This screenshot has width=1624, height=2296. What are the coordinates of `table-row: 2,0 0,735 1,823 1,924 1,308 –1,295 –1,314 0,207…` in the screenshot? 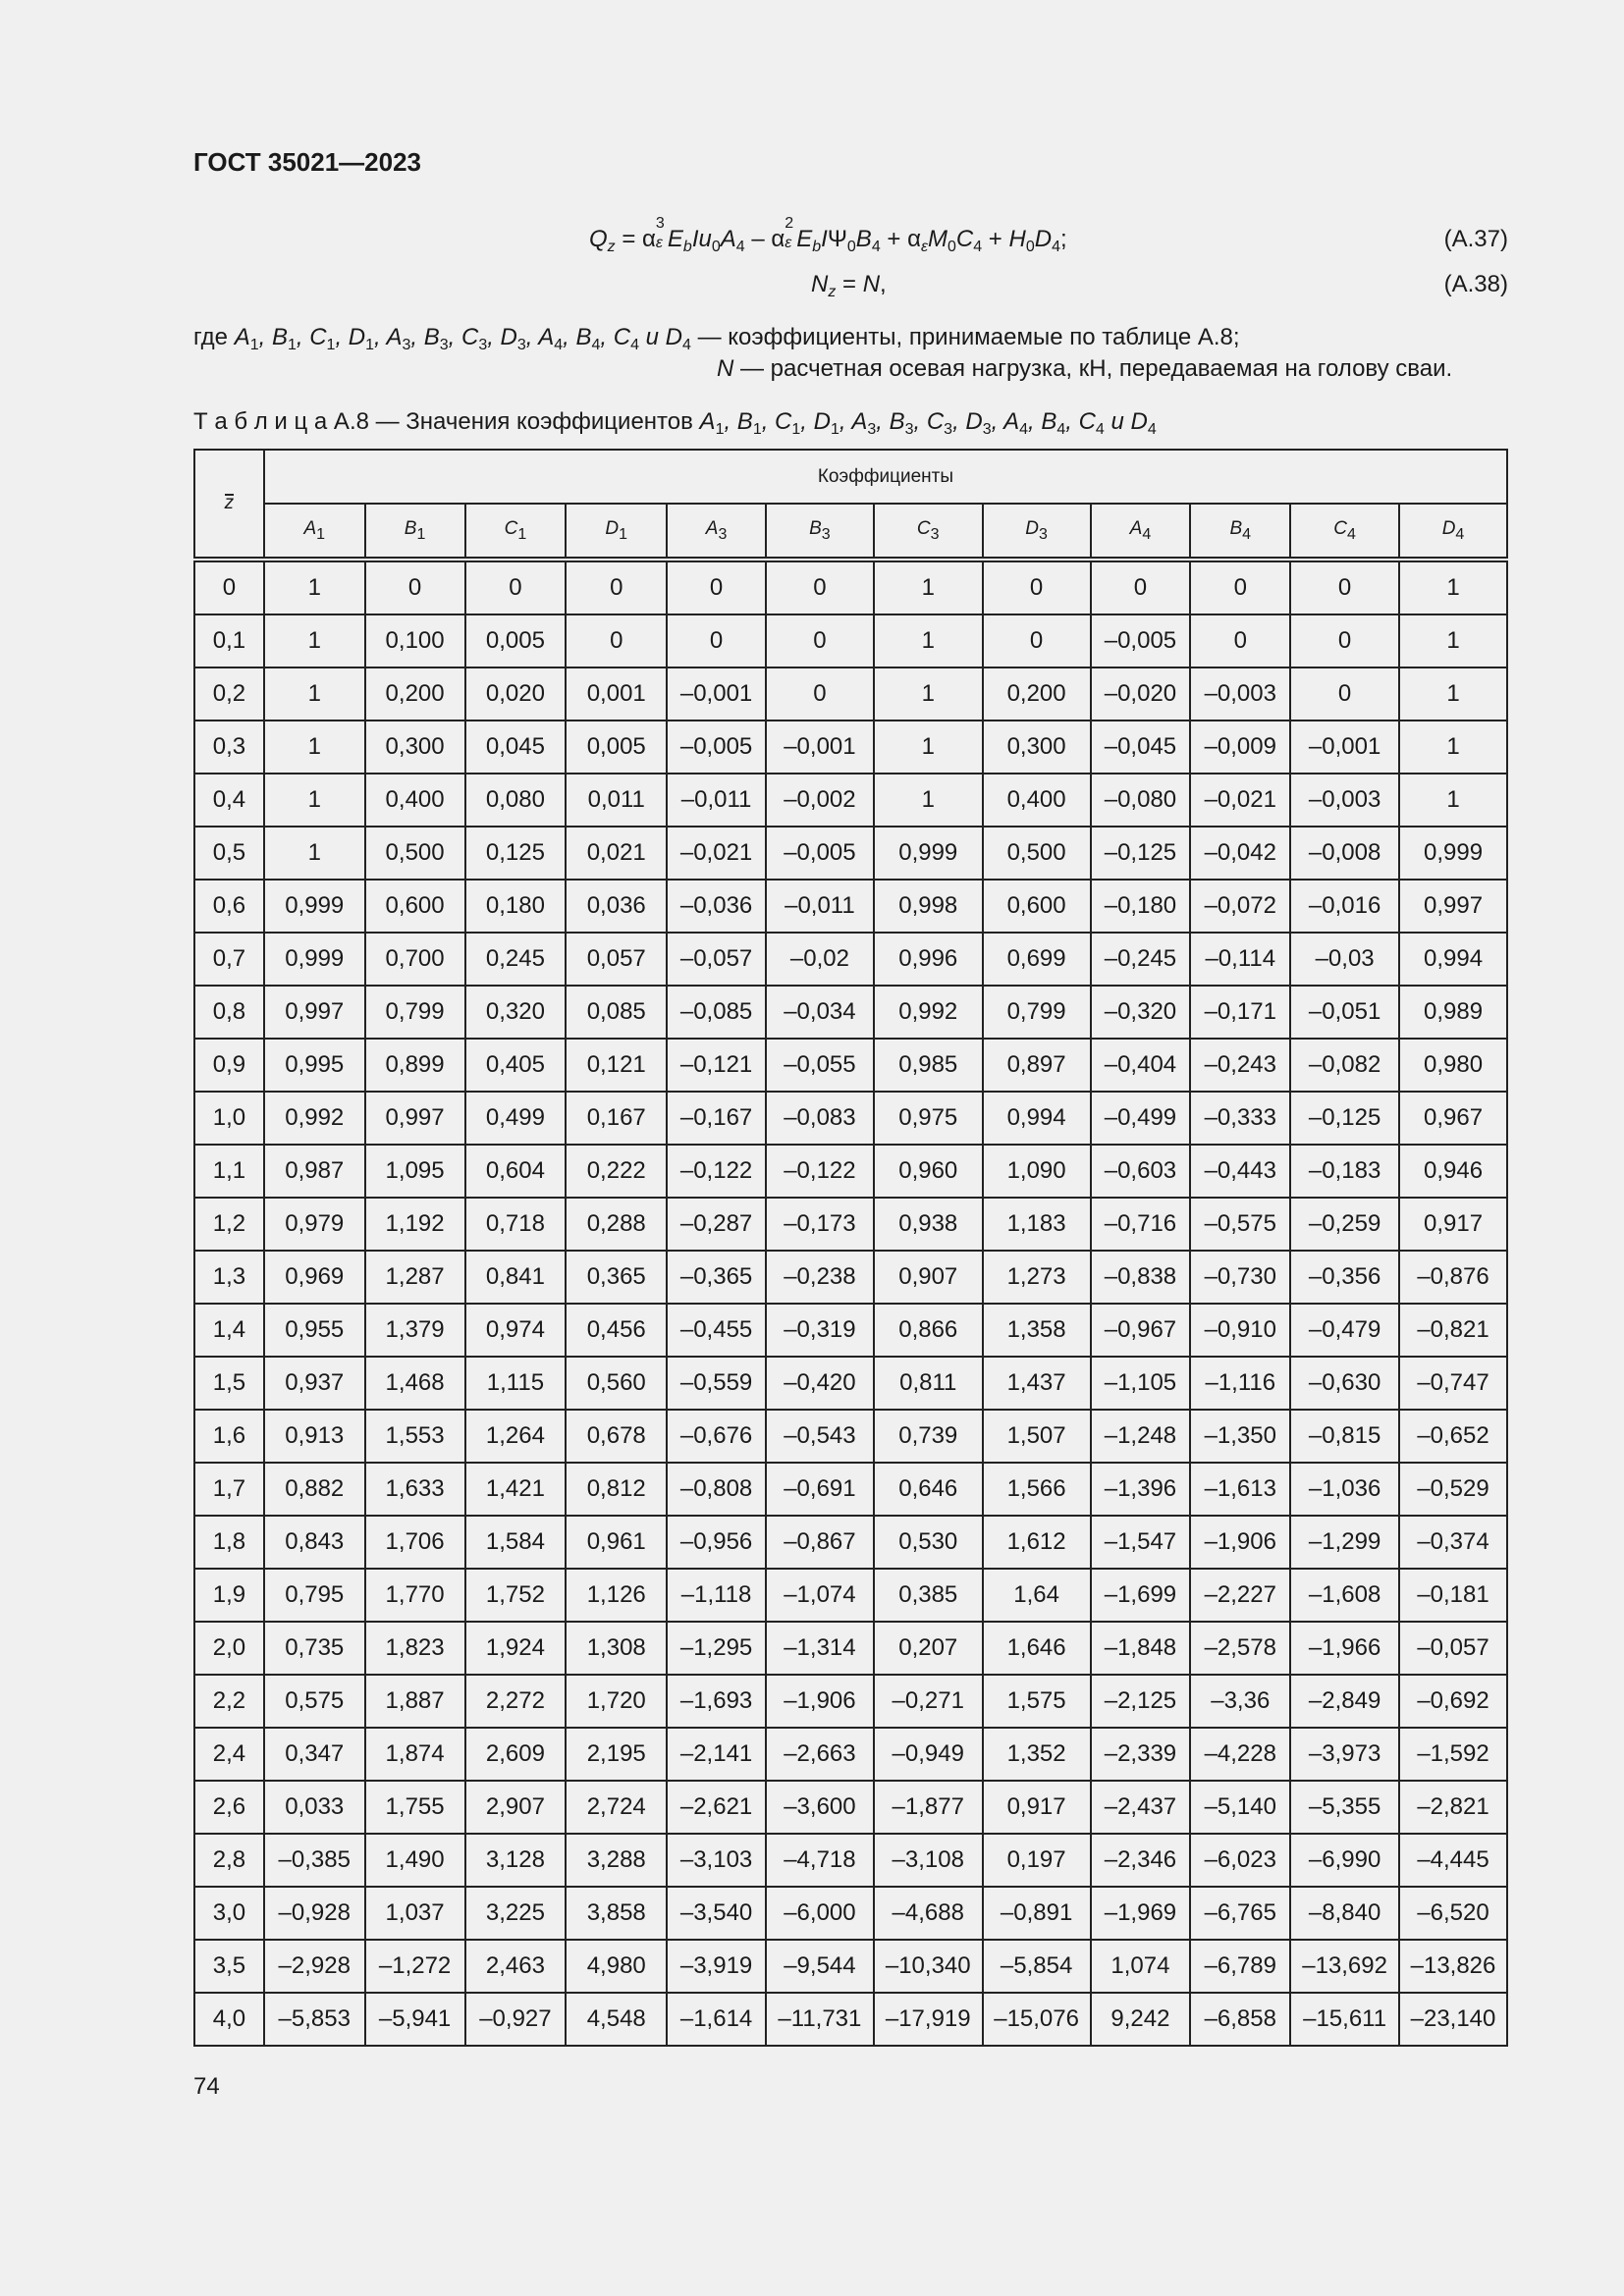 It's located at (850, 1648).